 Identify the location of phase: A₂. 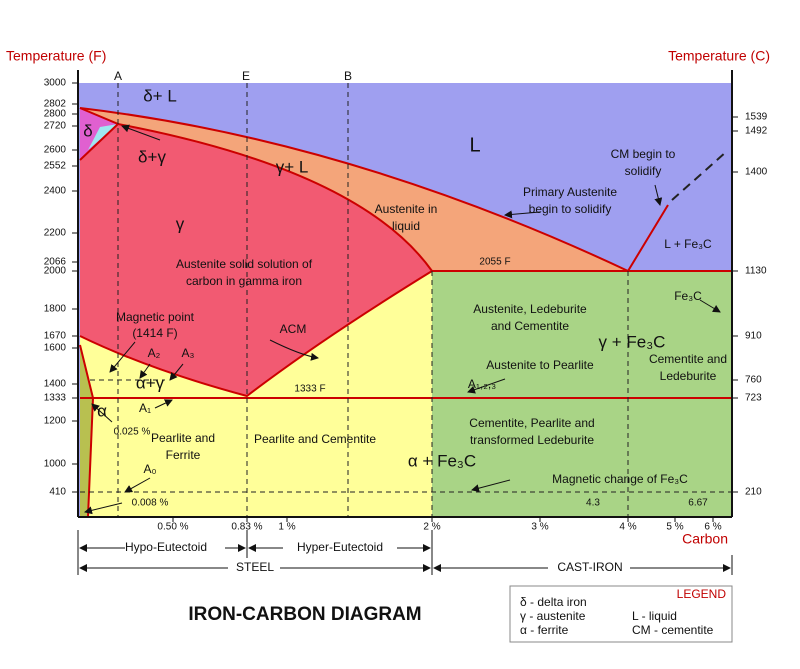
(154, 353).